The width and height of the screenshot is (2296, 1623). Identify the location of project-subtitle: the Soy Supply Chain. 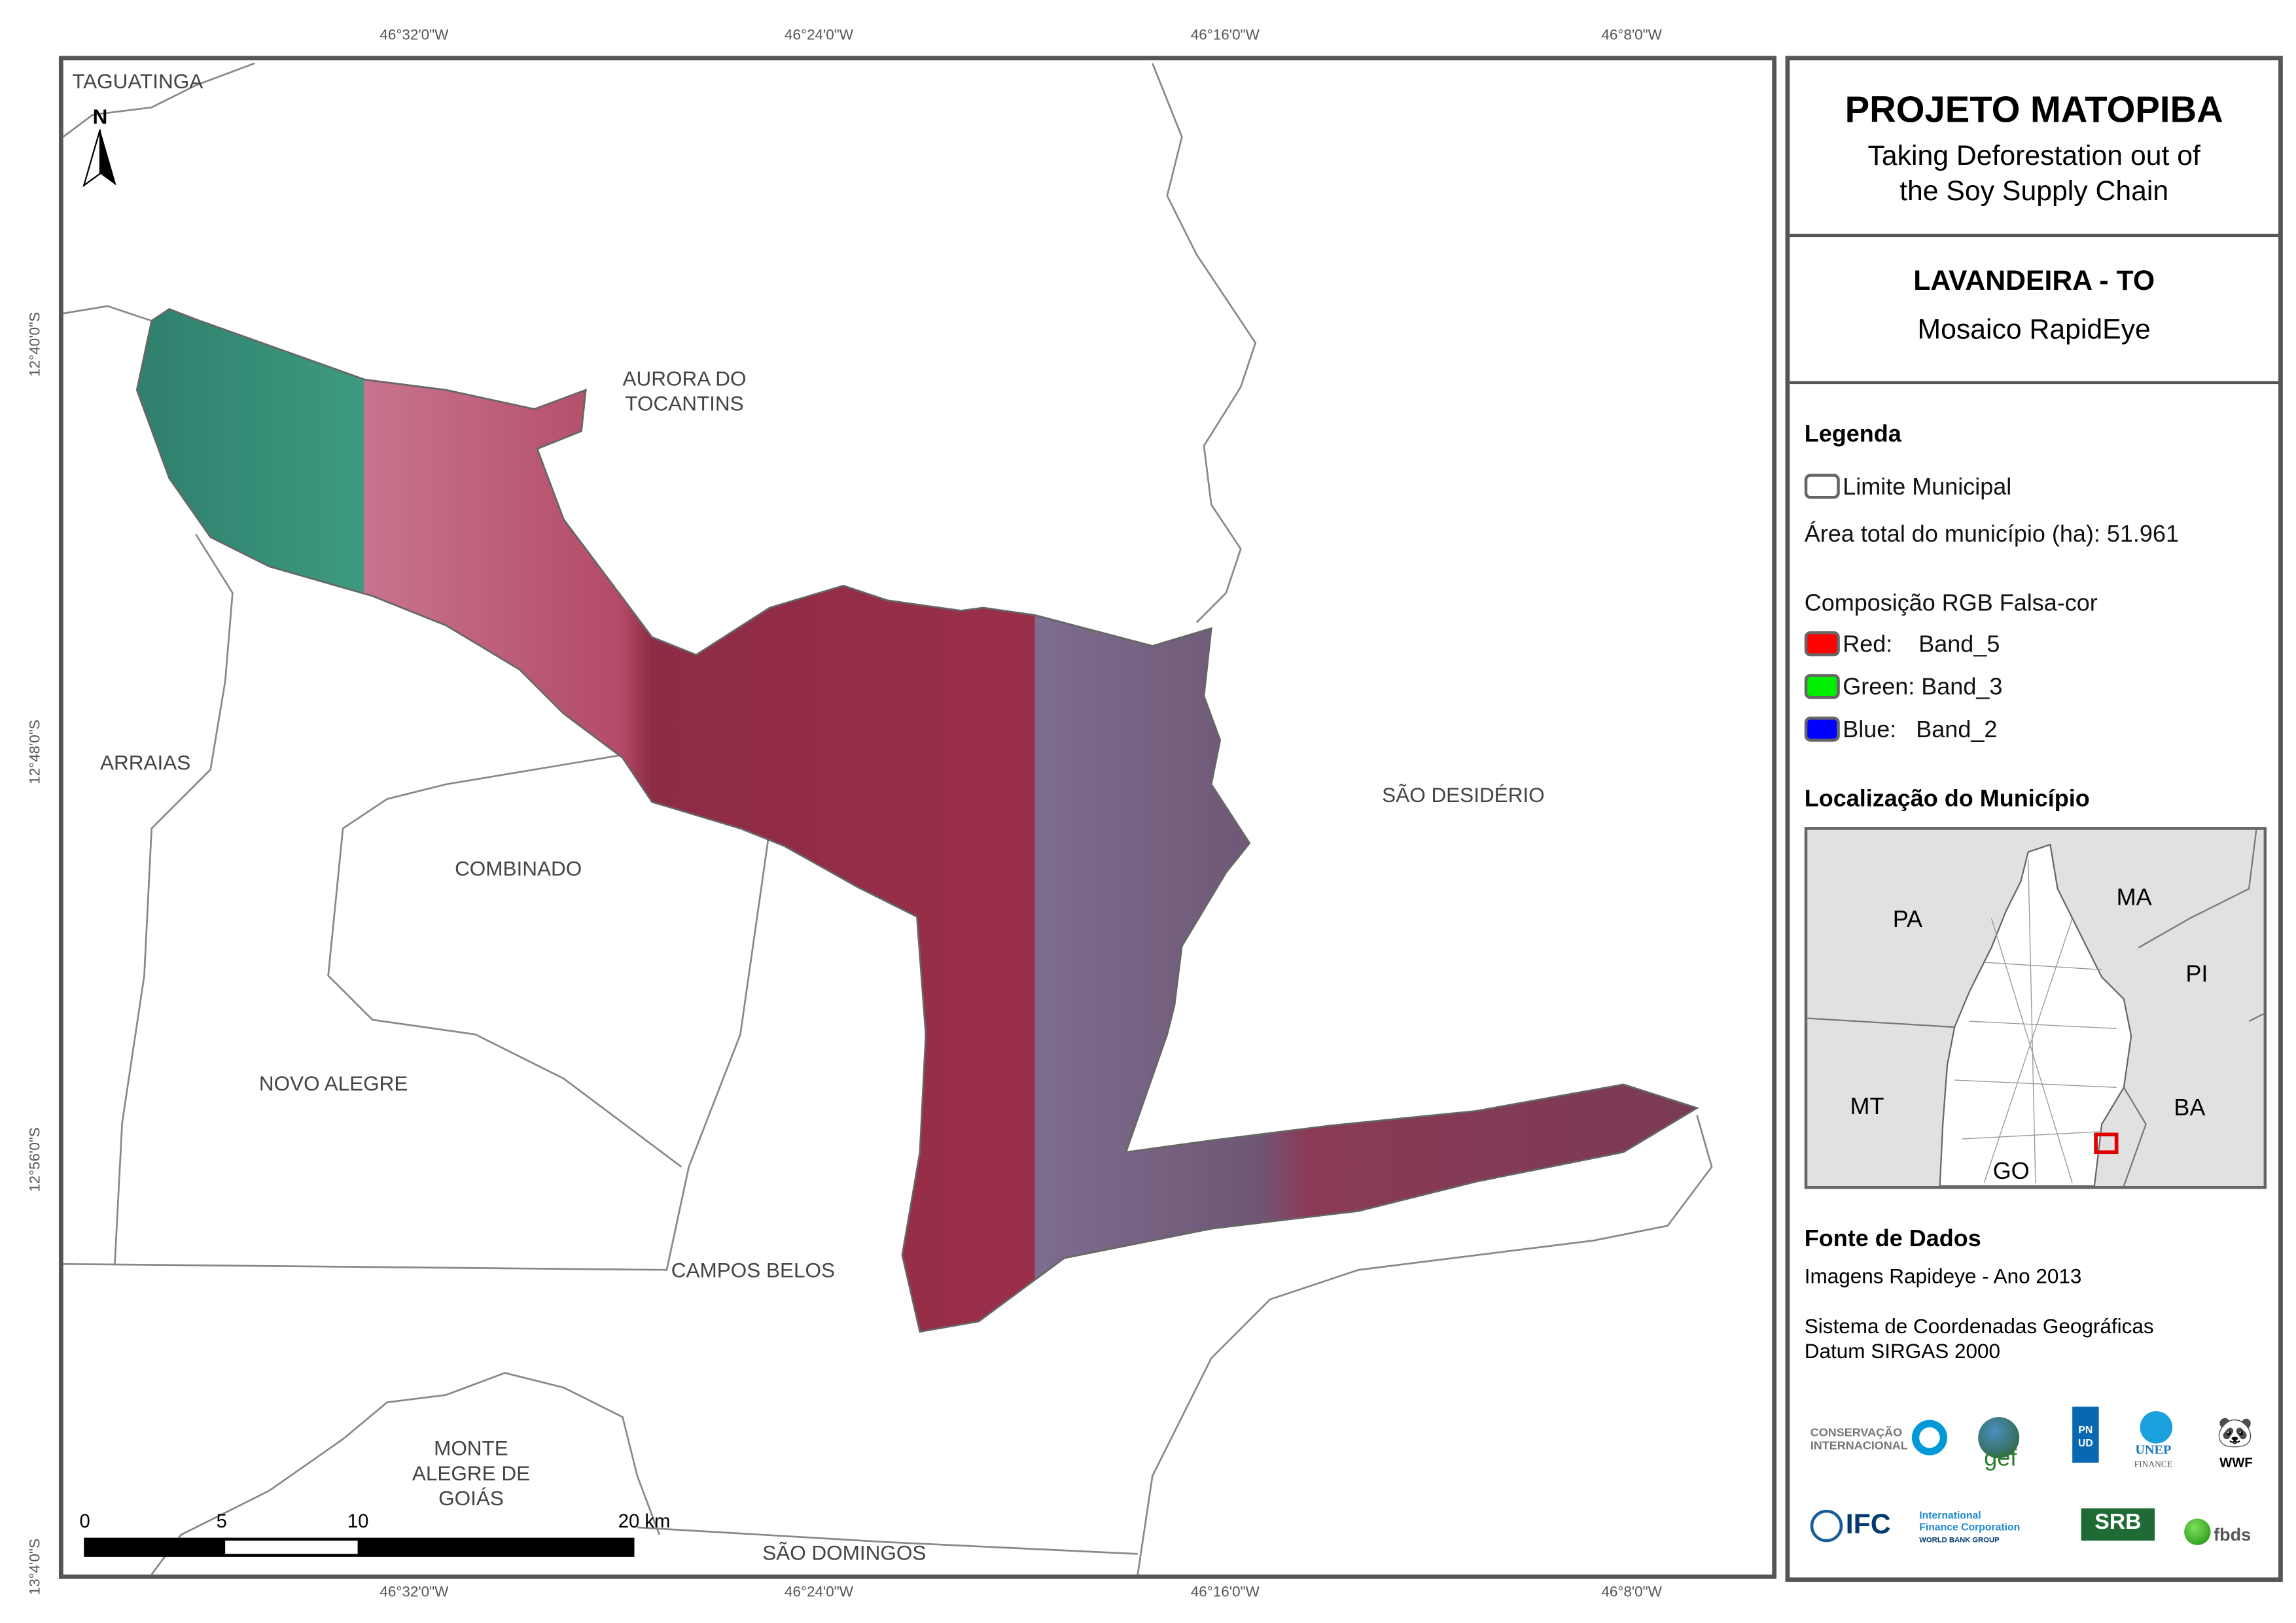
(2034, 192).